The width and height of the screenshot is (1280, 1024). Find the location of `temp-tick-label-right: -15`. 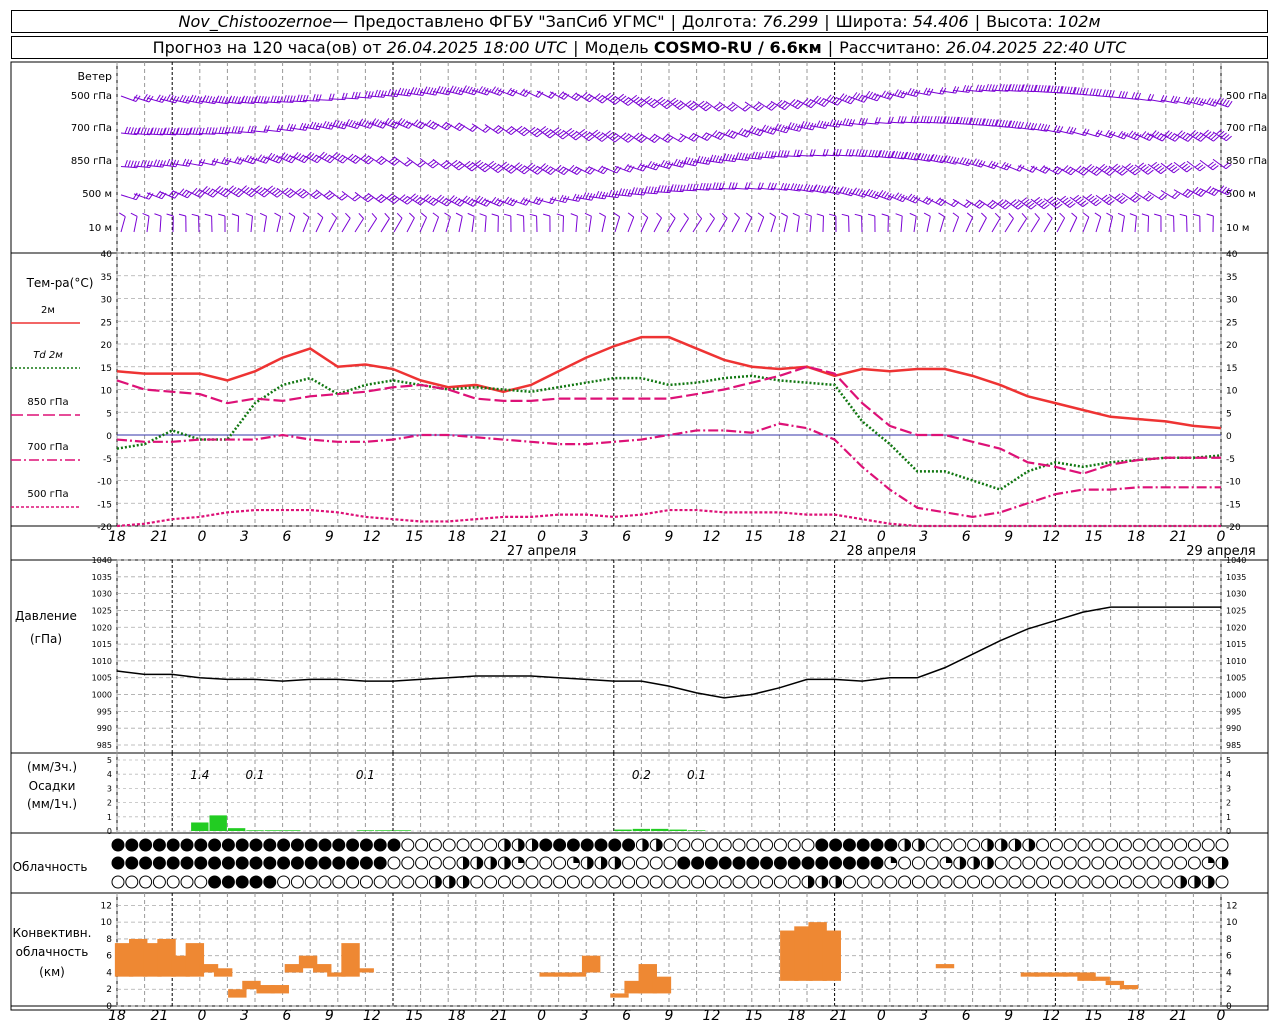

temp-tick-label-right: -15 is located at coordinates (1233, 505).